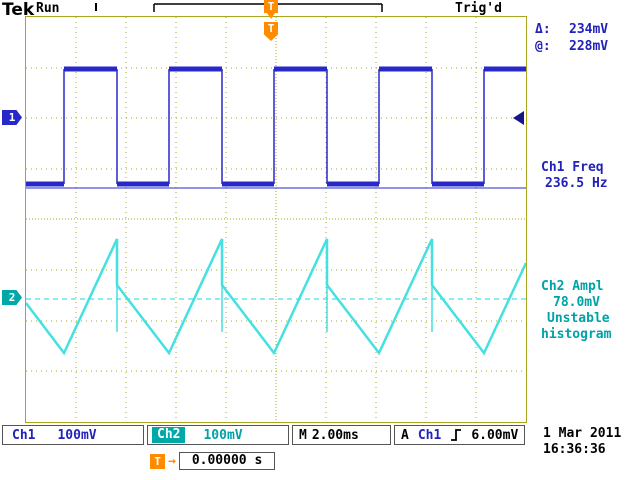 This screenshot has height=480, width=640. Describe the element at coordinates (172, 461) in the screenshot. I see `right-arrow-icon: →` at that location.